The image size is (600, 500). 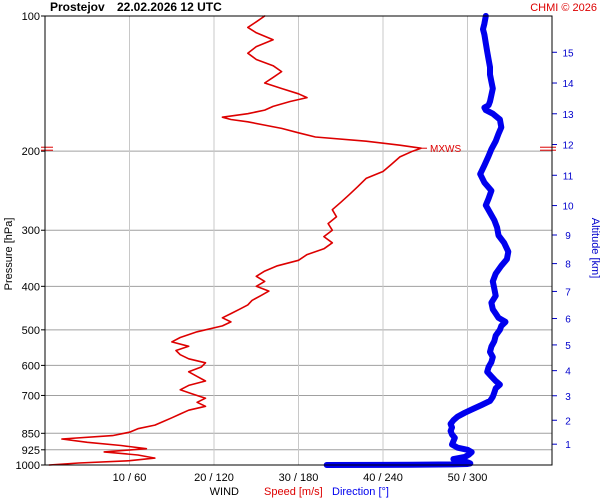 What do you see at coordinates (568, 320) in the screenshot?
I see `altitude-tick-label: 6` at bounding box center [568, 320].